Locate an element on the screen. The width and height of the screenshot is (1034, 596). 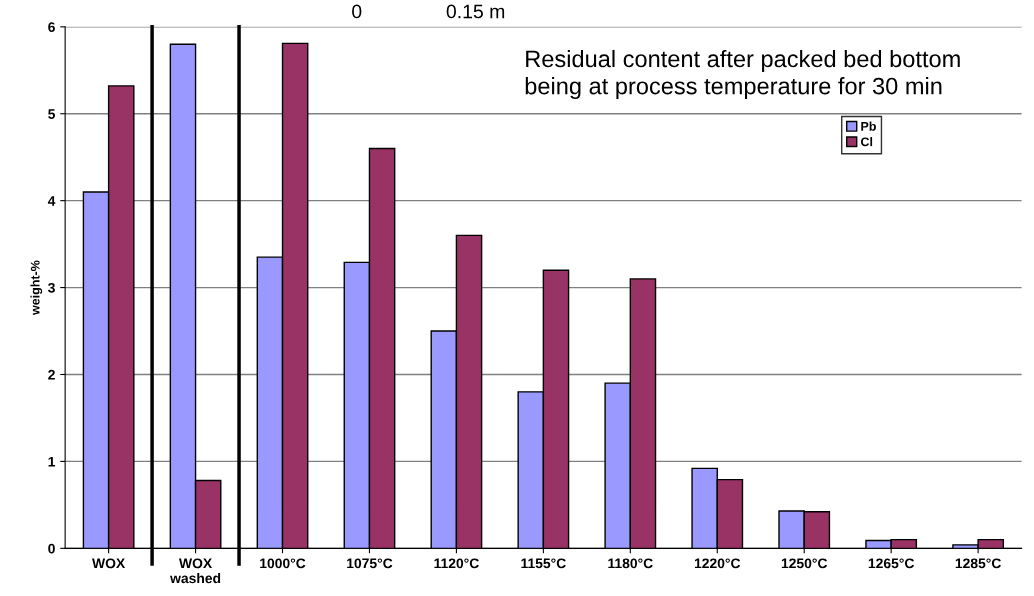
annotation: Residual content after packed bed bottom being at process temperature for 30 min is located at coordinates (742, 74).